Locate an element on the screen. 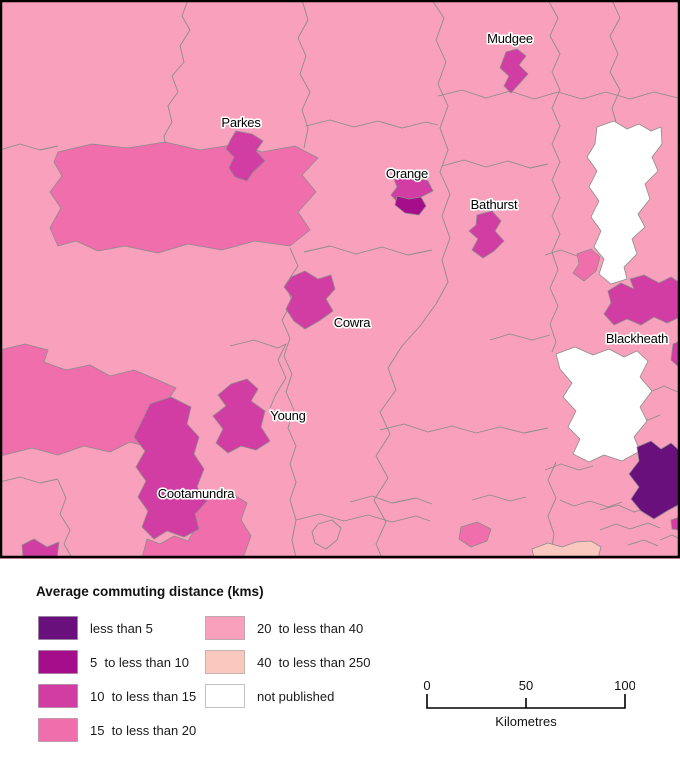 The width and height of the screenshot is (680, 759). scale-bar-line is located at coordinates (526, 701).